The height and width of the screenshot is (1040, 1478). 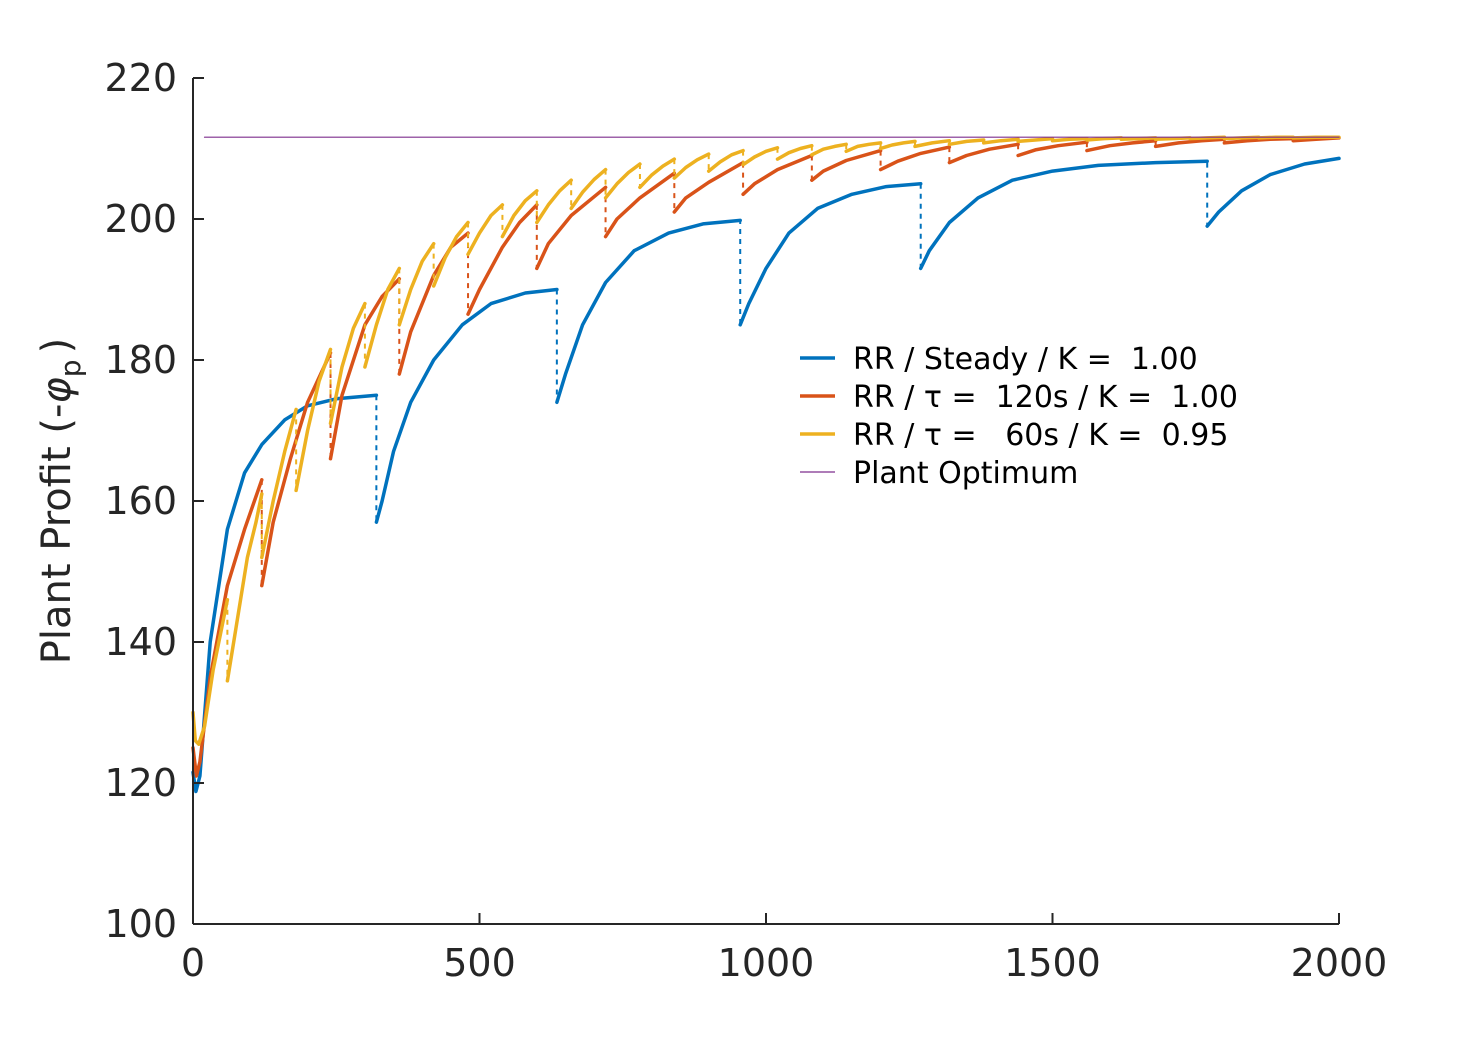 What do you see at coordinates (140, 219) in the screenshot?
I see `y-tick-label: 200` at bounding box center [140, 219].